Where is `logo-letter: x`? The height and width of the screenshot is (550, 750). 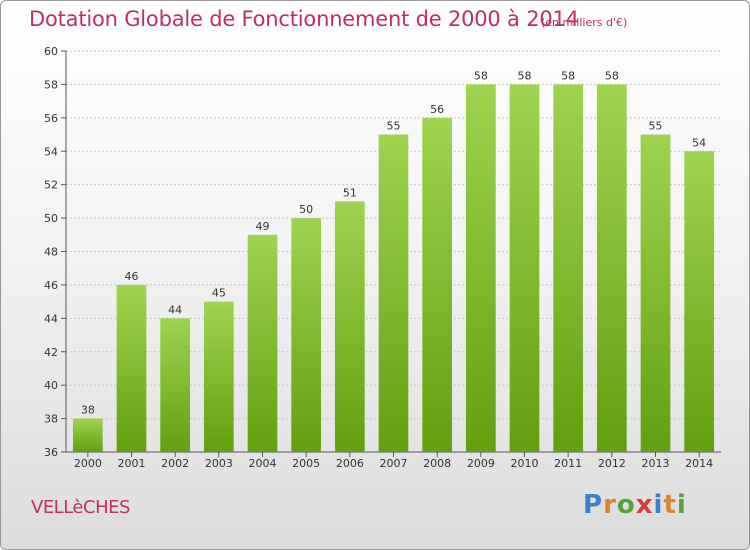 logo-letter: x is located at coordinates (644, 505).